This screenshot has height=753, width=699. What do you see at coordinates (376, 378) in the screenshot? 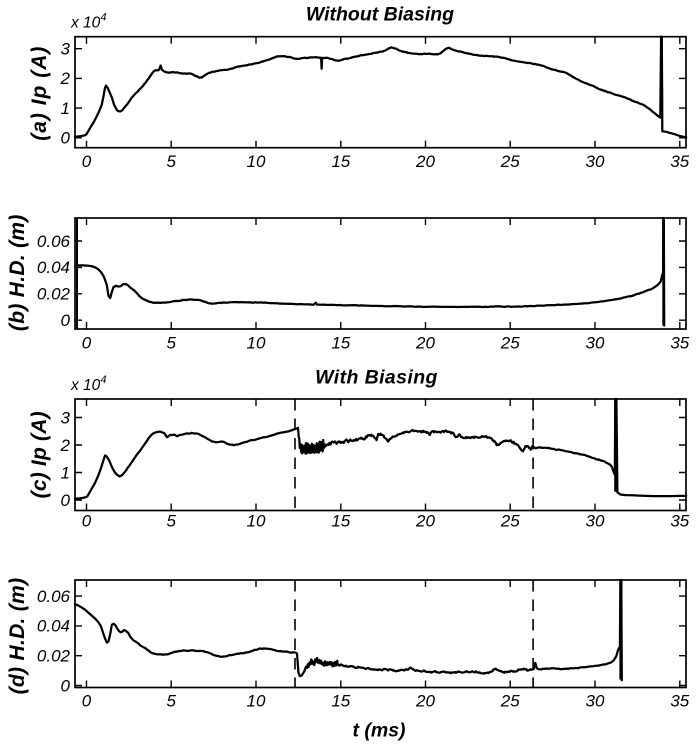
I see `svg-text: With Biasing` at bounding box center [376, 378].